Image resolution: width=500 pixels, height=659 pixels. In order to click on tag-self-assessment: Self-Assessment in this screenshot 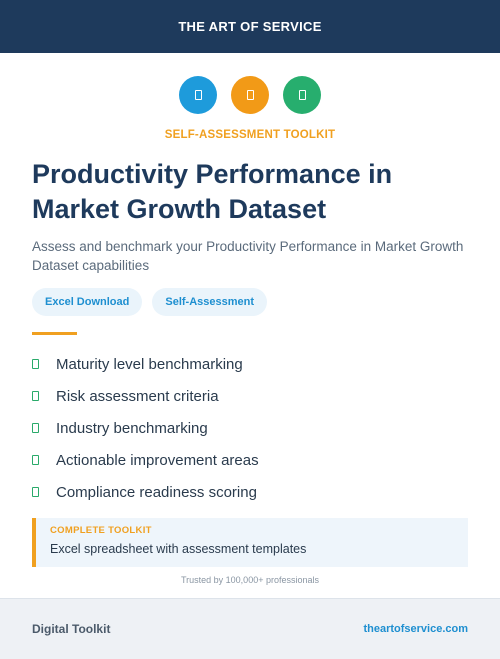, I will do `click(210, 302)`.